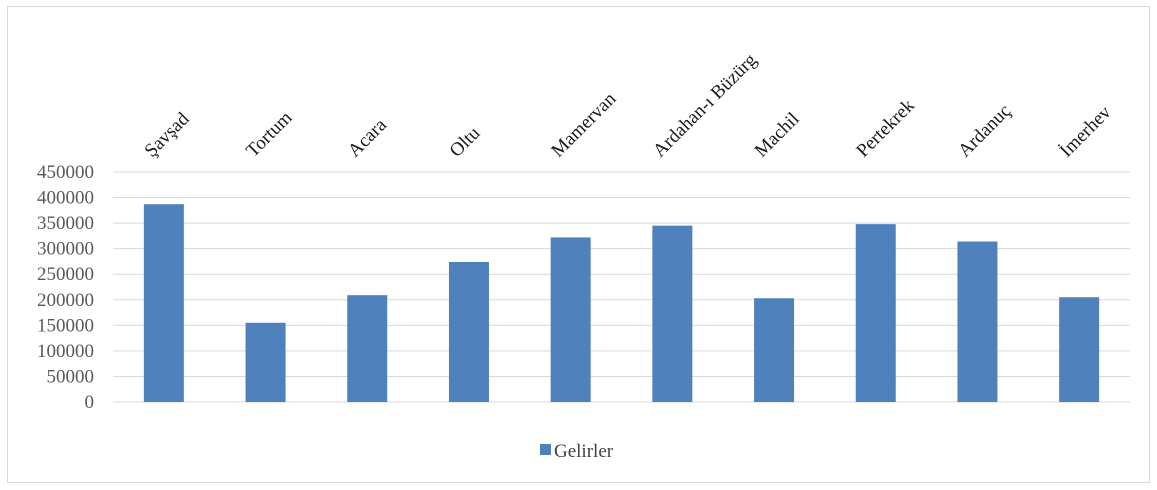  I want to click on y-tick-label: 300000, so click(65, 249).